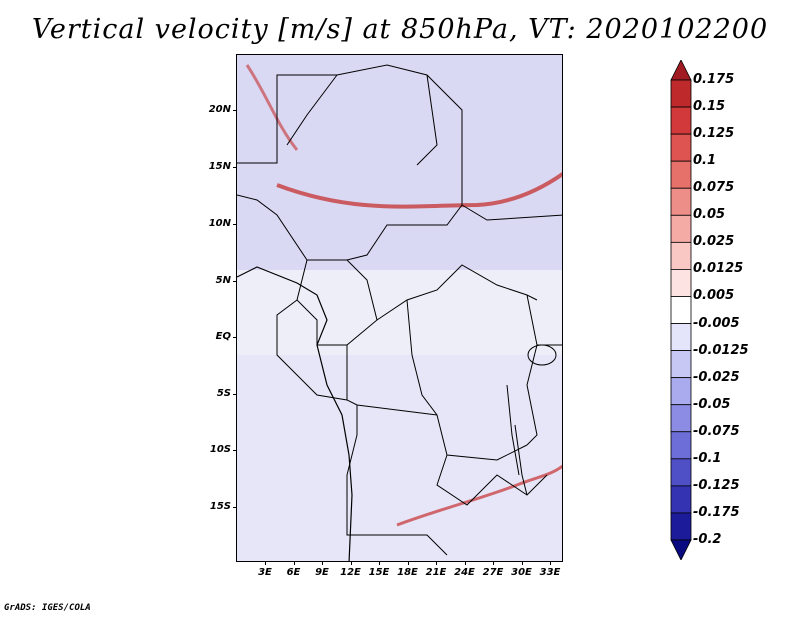  Describe the element at coordinates (716, 323) in the screenshot. I see `colorbar-label: -0.005` at that location.